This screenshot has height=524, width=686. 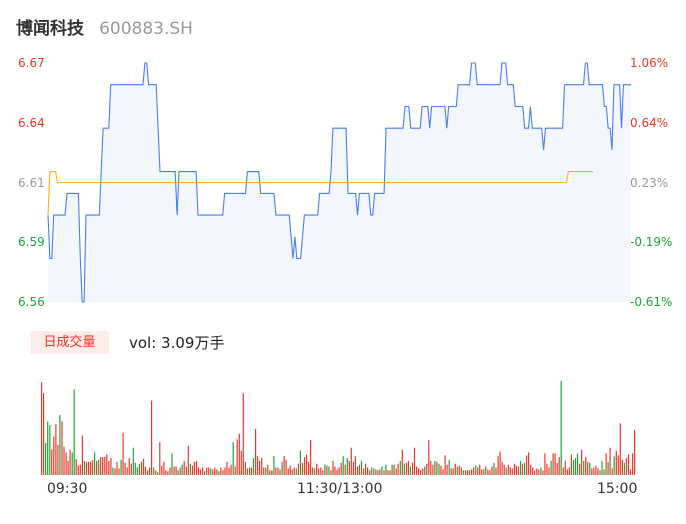 What do you see at coordinates (651, 242) in the screenshot?
I see `y-tick-percent: -0.19%` at bounding box center [651, 242].